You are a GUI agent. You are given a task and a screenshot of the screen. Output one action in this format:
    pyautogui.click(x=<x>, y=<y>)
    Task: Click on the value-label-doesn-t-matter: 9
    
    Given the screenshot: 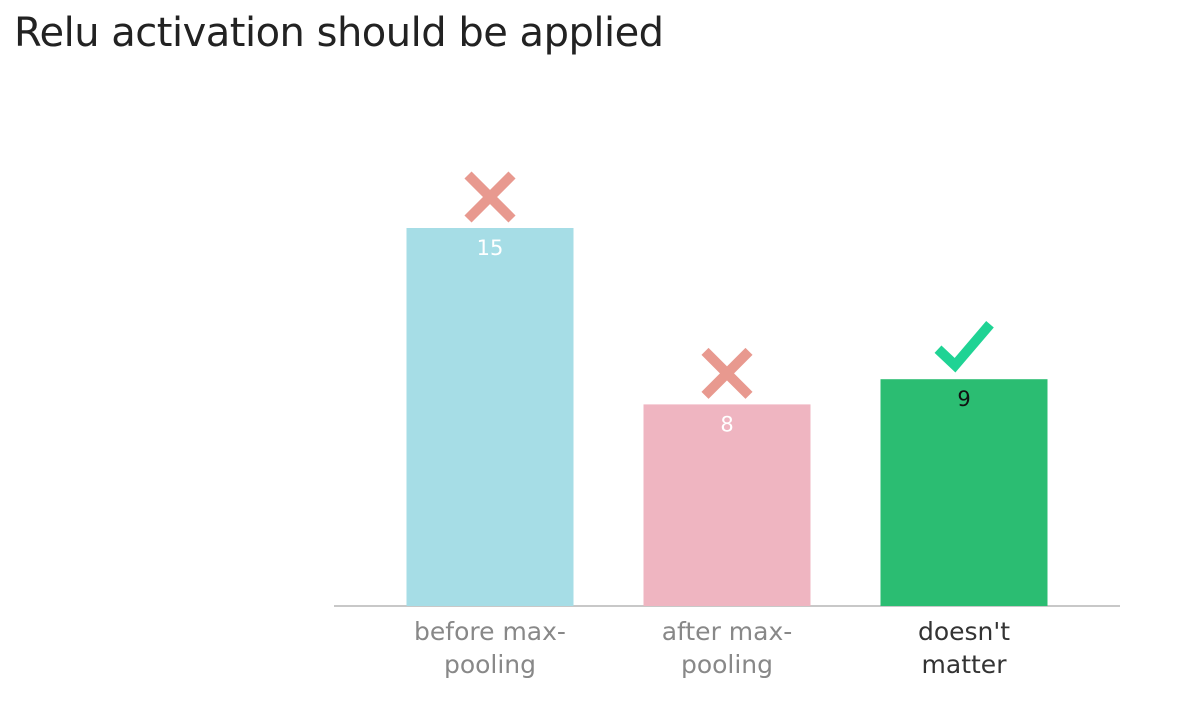 What is the action you would take?
    pyautogui.click(x=963, y=399)
    